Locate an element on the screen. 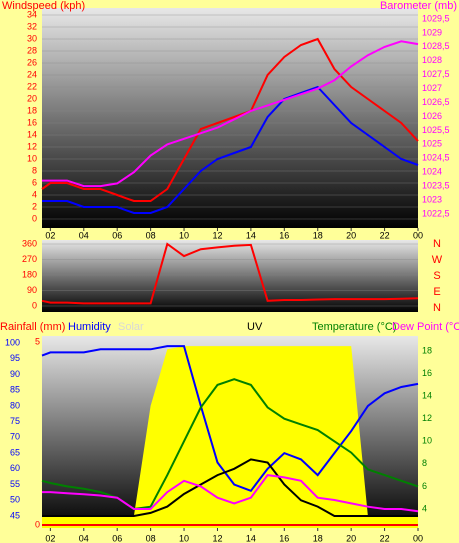 This screenshot has height=543, width=459. legend-entry: Temperature (°C) is located at coordinates (354, 327).